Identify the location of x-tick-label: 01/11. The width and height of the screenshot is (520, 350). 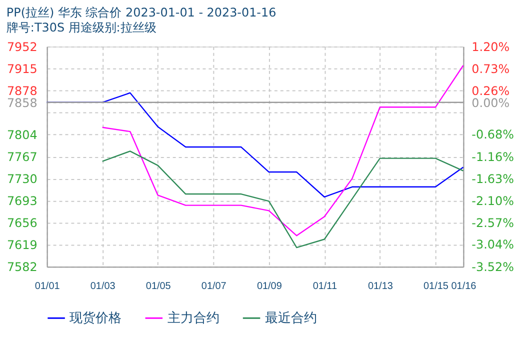
(325, 286).